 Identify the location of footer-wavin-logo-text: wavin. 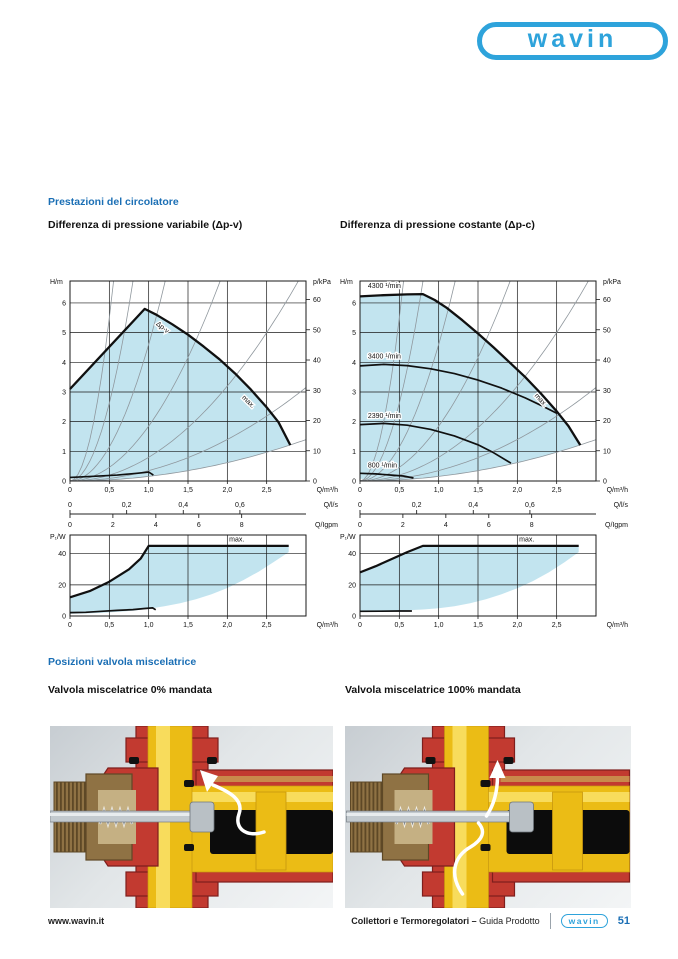
(584, 920).